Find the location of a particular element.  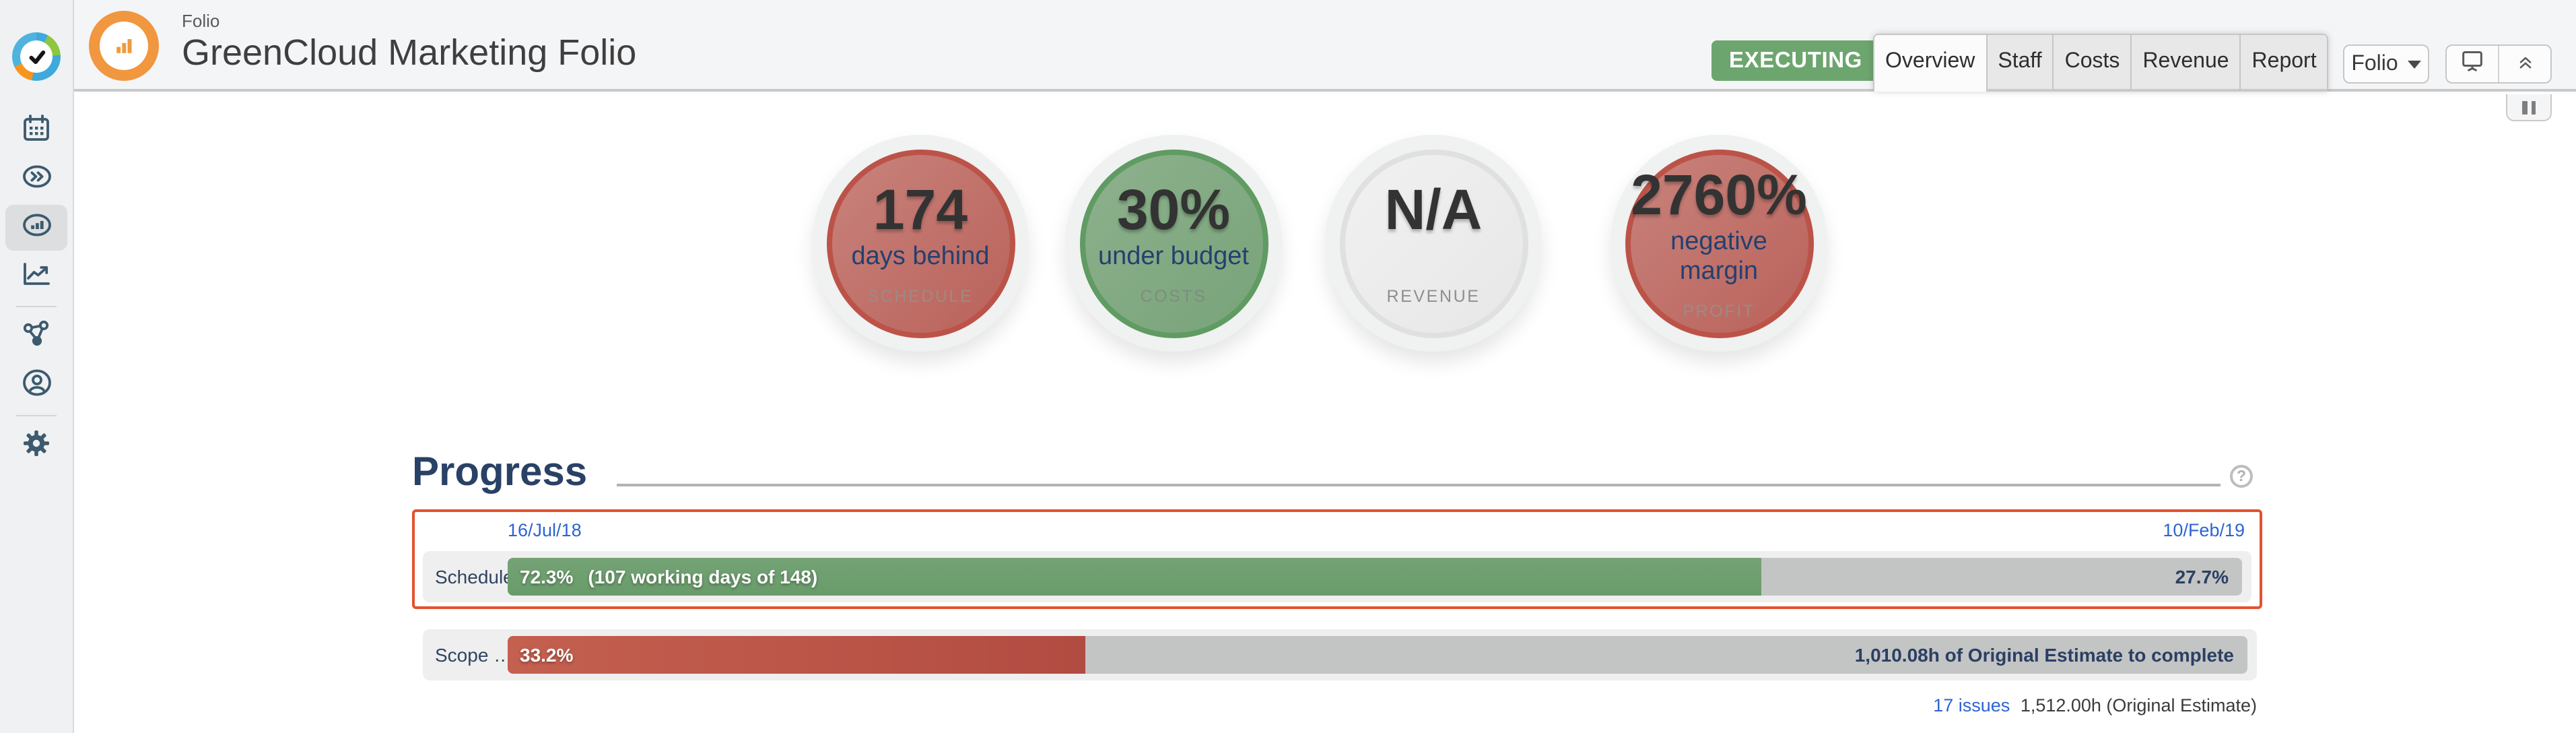

profit-gauge-face: 2760% negative margin PROFIT is located at coordinates (1719, 243).